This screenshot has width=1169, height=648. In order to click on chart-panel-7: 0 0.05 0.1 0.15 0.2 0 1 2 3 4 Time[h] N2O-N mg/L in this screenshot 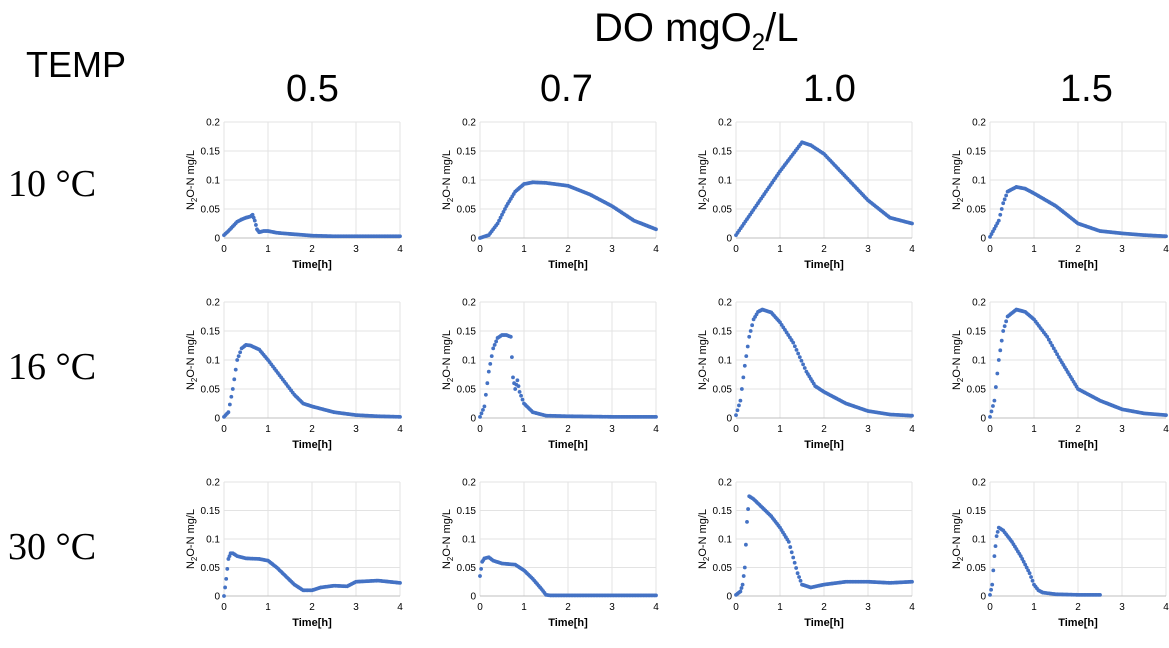, I will do `click(1060, 375)`.